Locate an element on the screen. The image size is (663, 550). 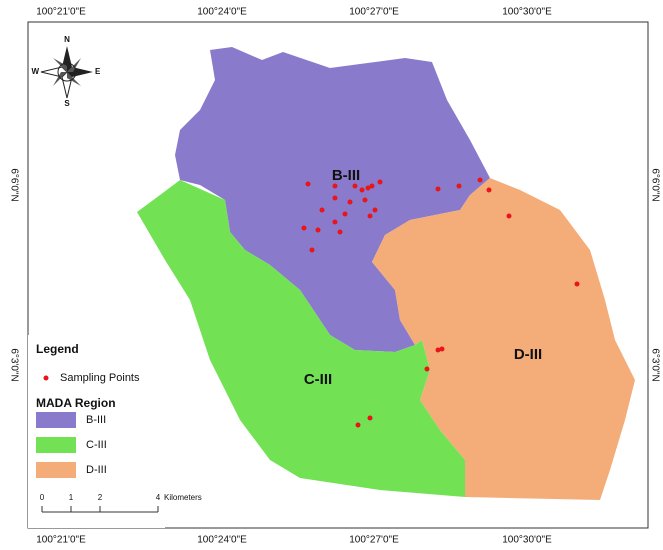
scale-unit: Kilometers is located at coordinates (183, 497).